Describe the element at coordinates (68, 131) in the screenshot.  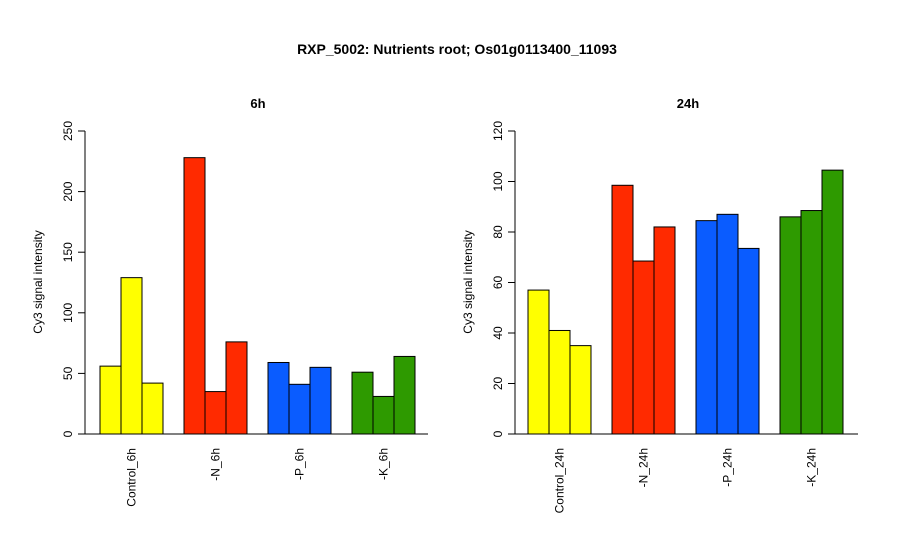
I see `y-tick-label: 250` at that location.